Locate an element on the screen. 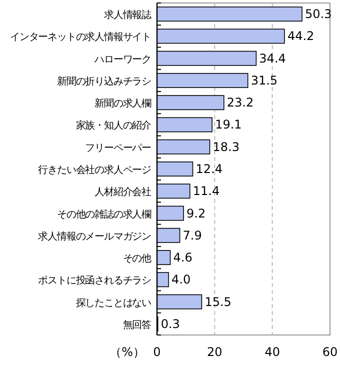 This screenshot has height=365, width=340. y-tick-label: フリーペーパー is located at coordinates (118, 148).